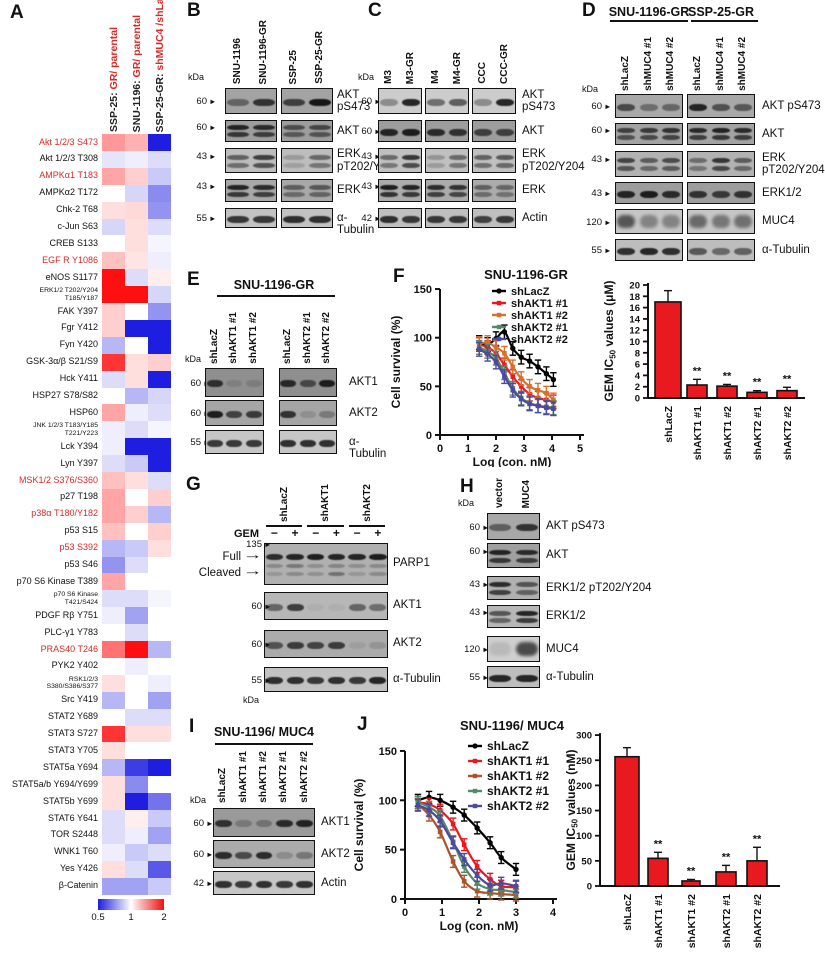  What do you see at coordinates (637, 365) in the screenshot?
I see `y-tick-label: 6` at bounding box center [637, 365].